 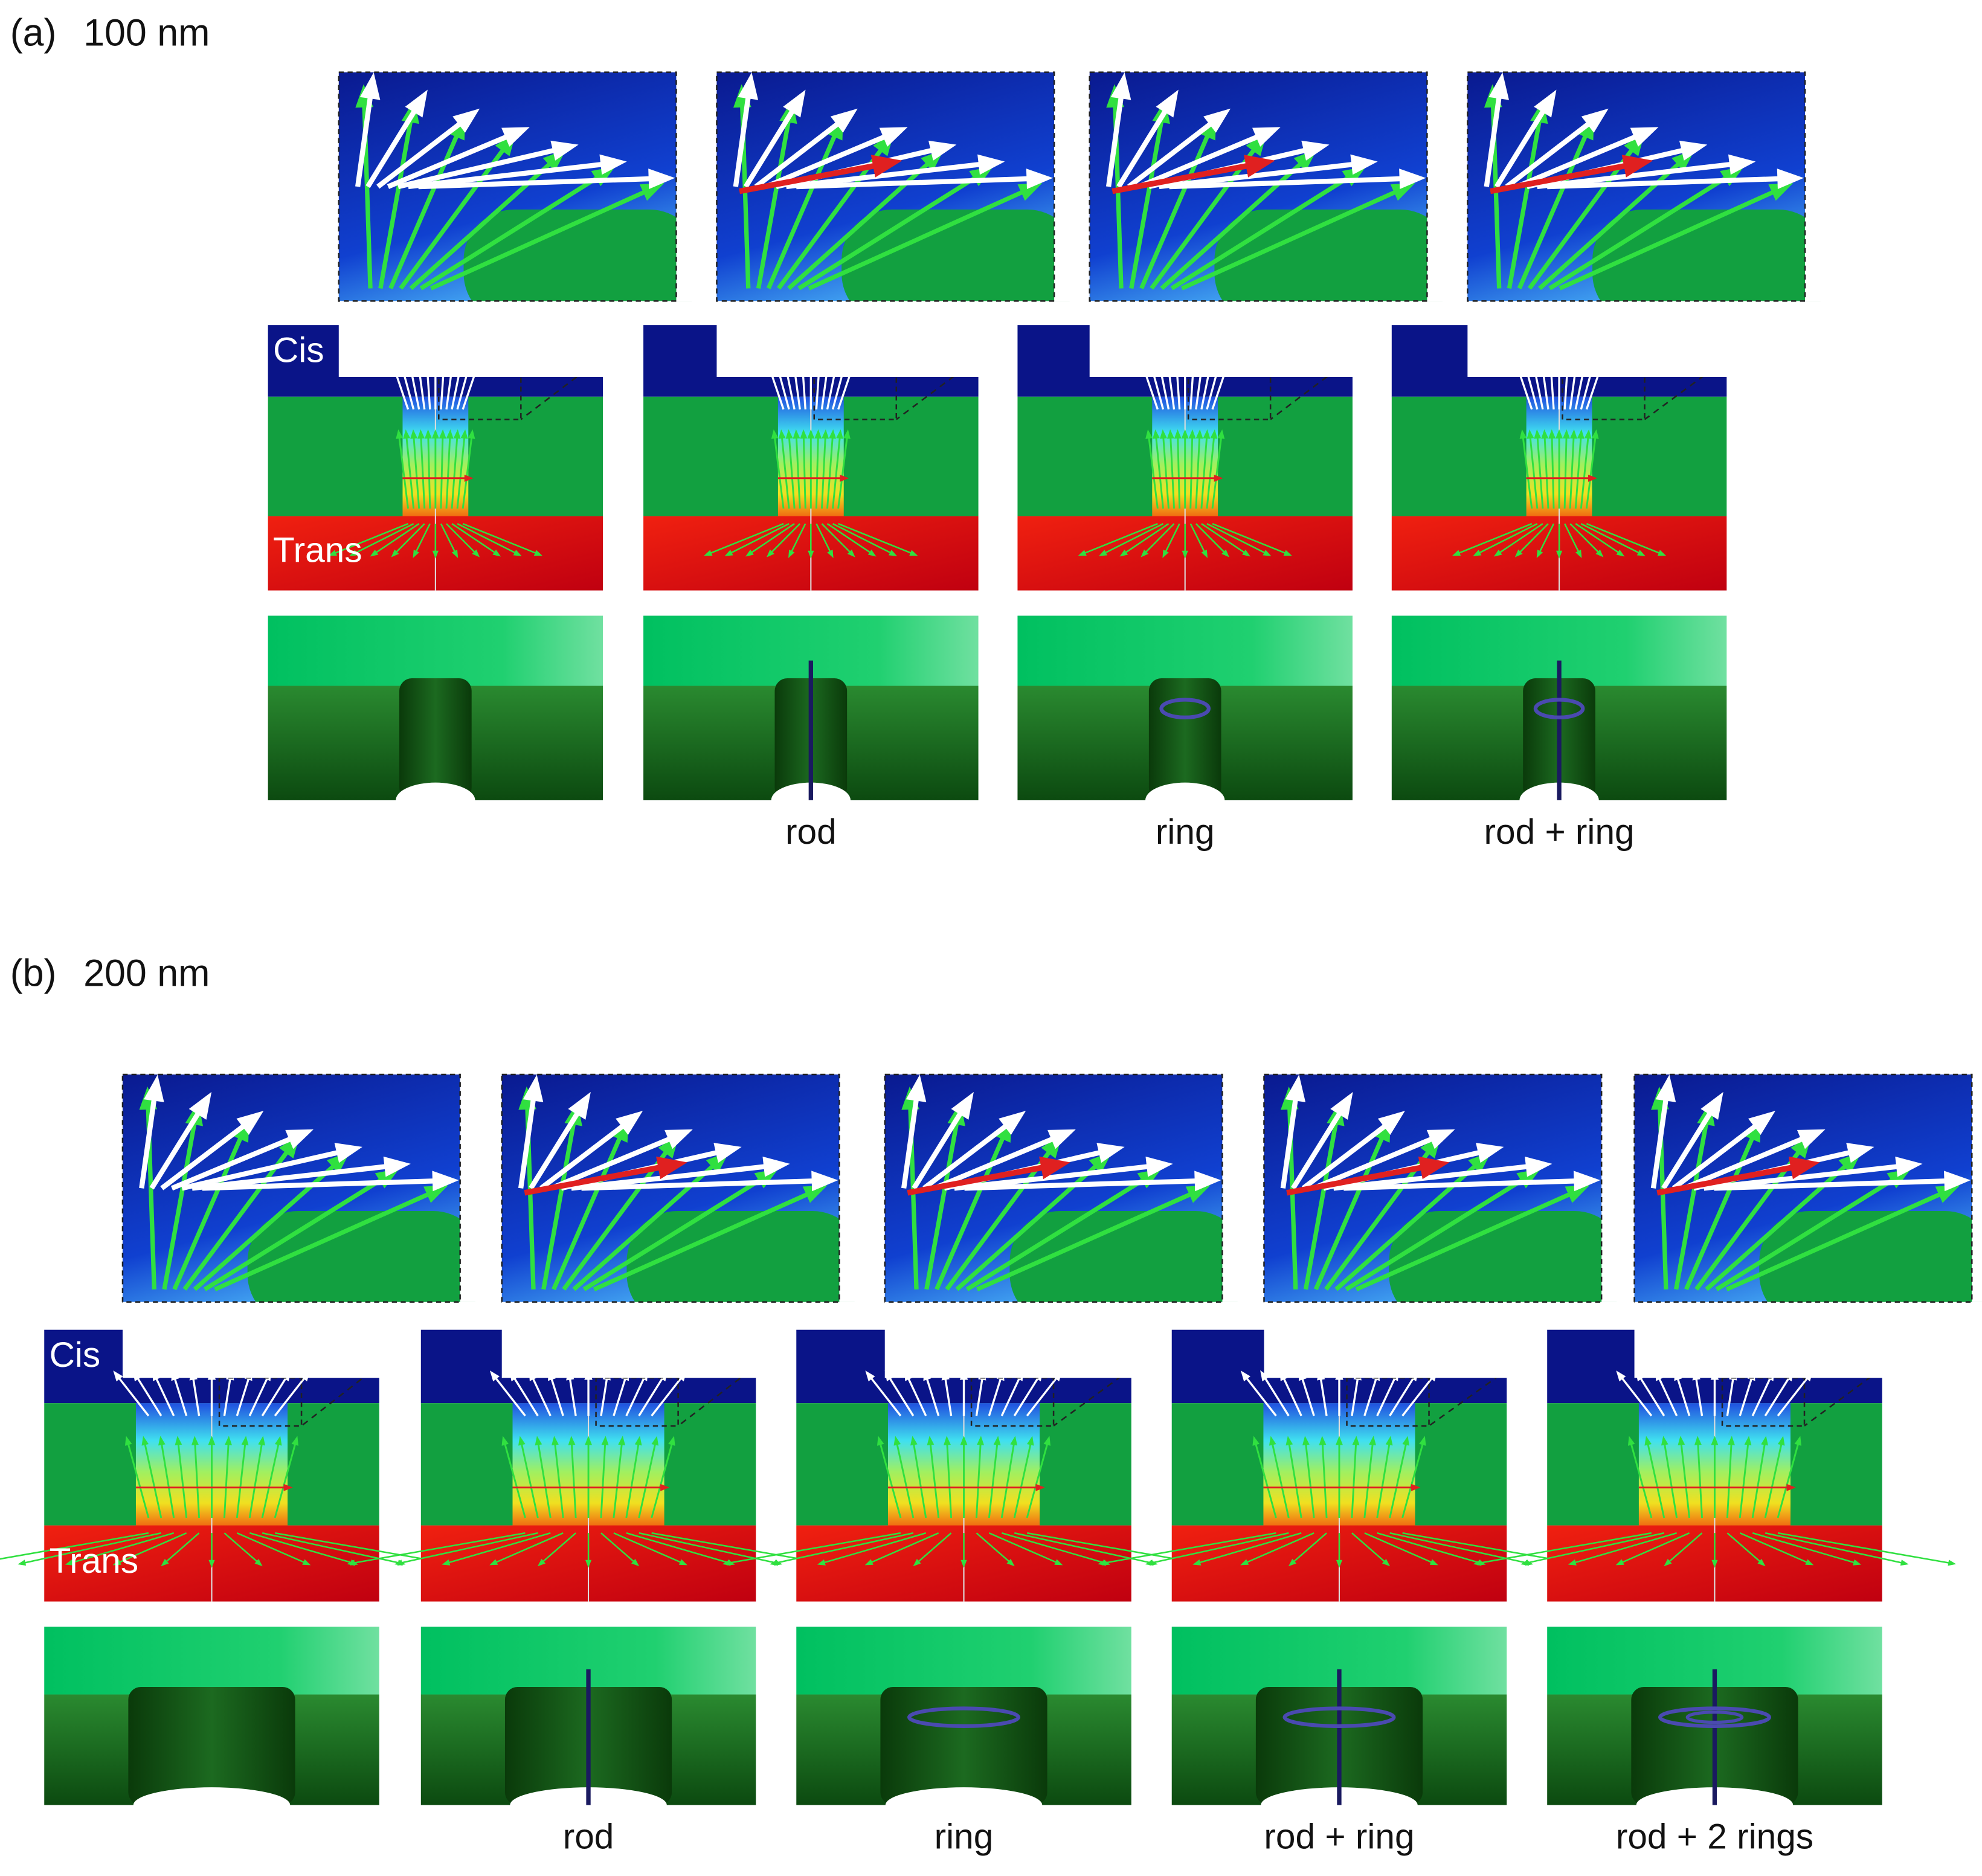 I want to click on panel-label: (b), so click(x=33, y=973).